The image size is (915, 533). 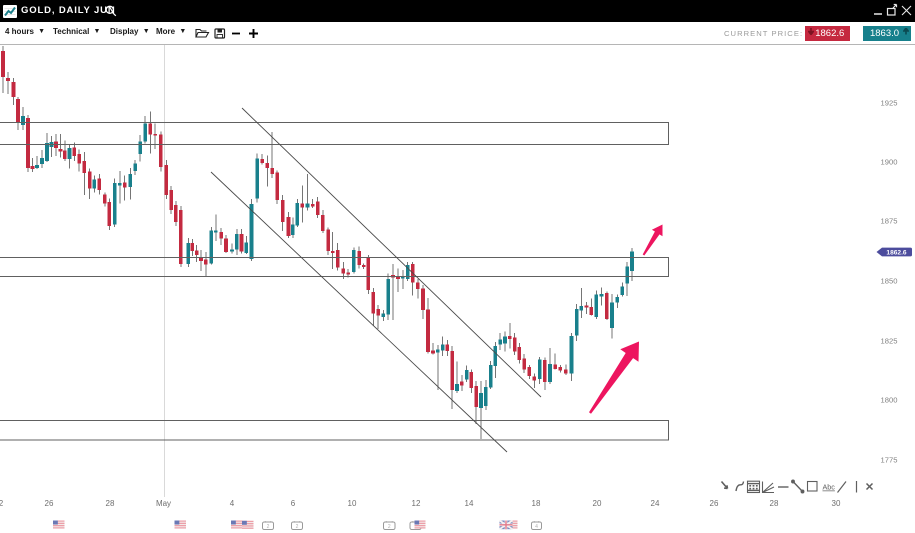 I want to click on svg-text: 1900, so click(x=889, y=162).